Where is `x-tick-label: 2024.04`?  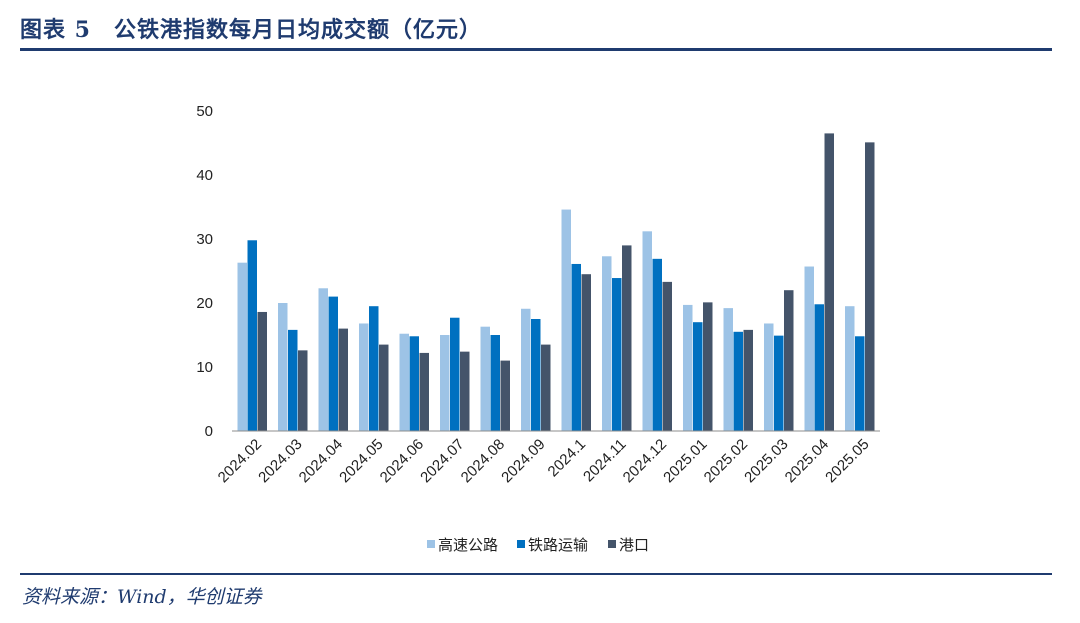 x-tick-label: 2024.04 is located at coordinates (321, 461).